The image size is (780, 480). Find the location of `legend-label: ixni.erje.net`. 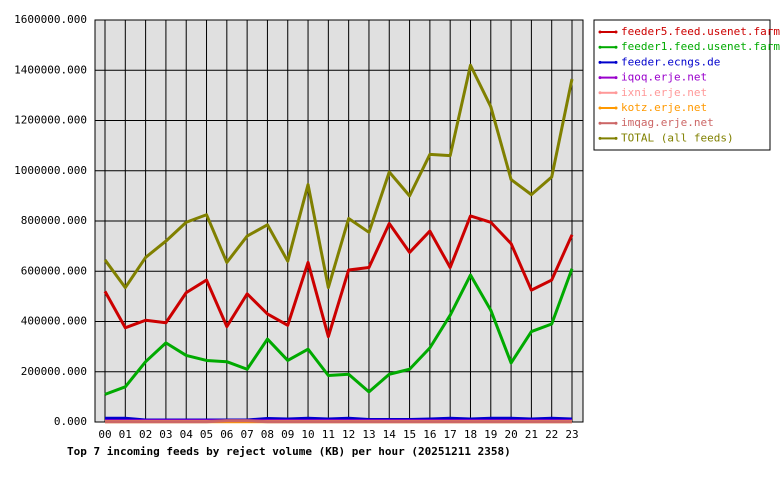

legend-label: ixni.erje.net is located at coordinates (664, 92).